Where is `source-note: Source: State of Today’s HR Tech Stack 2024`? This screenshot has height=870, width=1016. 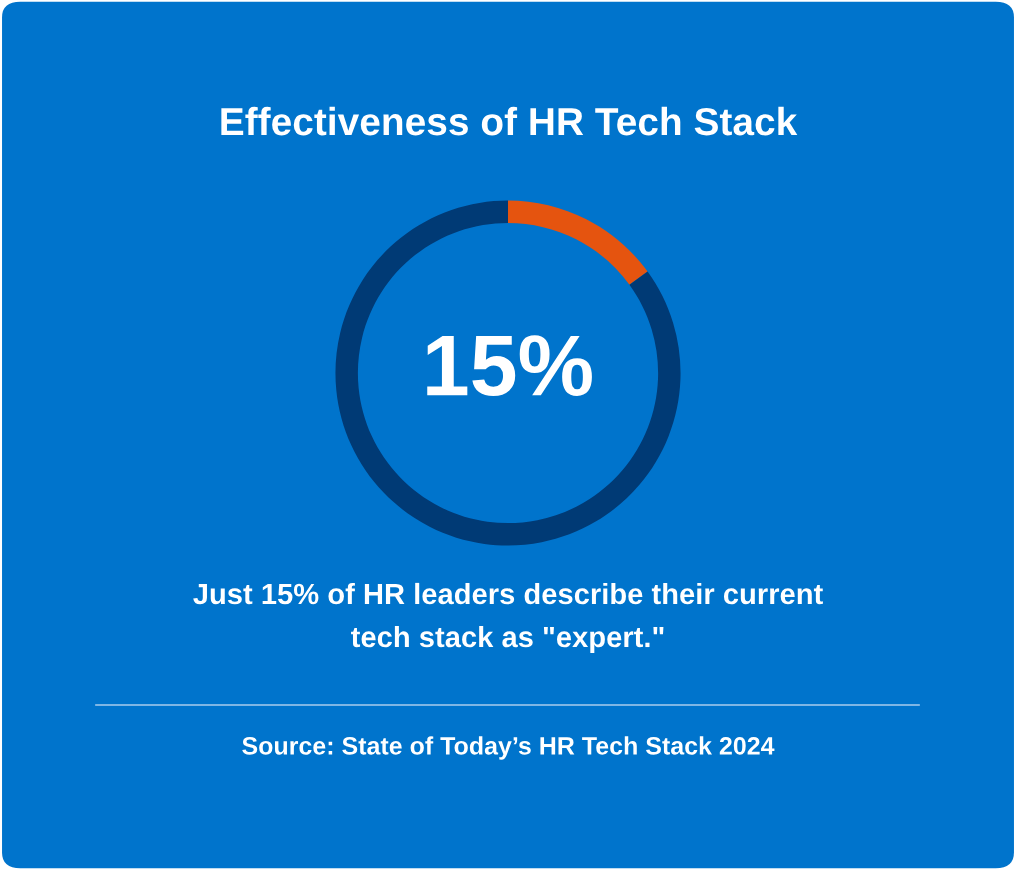 source-note: Source: State of Today’s HR Tech Stack 2024 is located at coordinates (508, 748).